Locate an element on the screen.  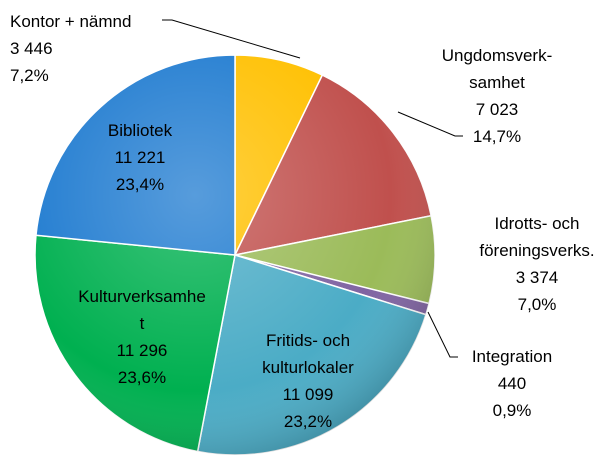
percentage-label: 23,2% is located at coordinates (308, 421).